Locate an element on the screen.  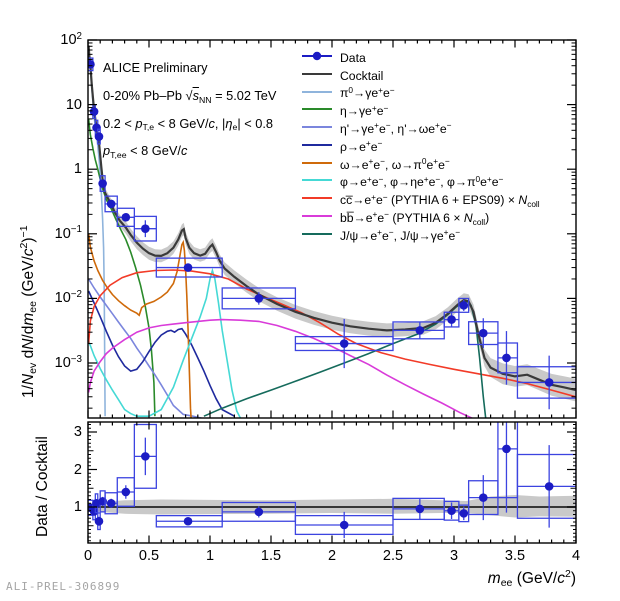
legend-swatch-bbbar-line-icon is located at coordinates (317, 218).